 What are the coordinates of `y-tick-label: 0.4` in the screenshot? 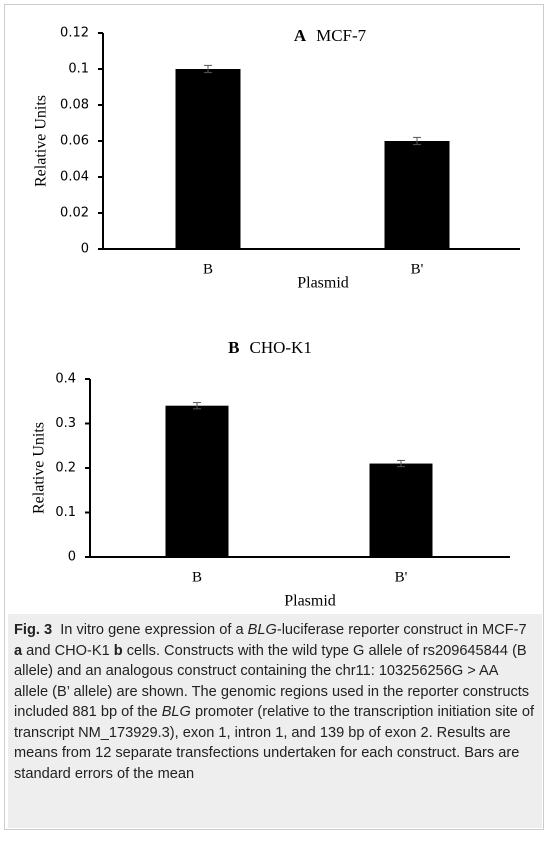 It's located at (65, 379).